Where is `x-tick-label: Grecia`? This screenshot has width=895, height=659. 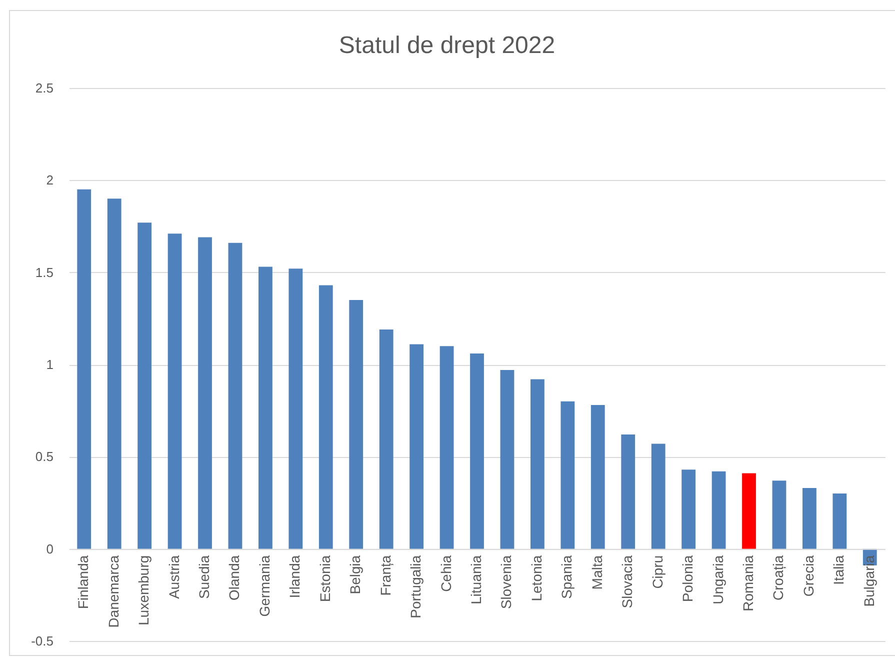 x-tick-label: Grecia is located at coordinates (808, 576).